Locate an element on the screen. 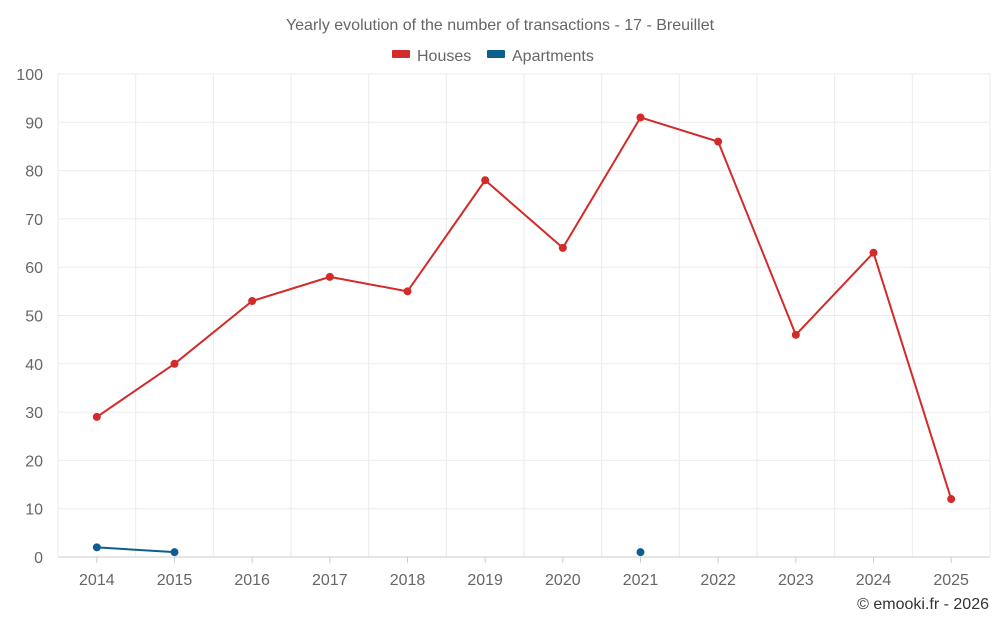 Image resolution: width=1000 pixels, height=625 pixels. x-tick-label: 2025 is located at coordinates (951, 580).